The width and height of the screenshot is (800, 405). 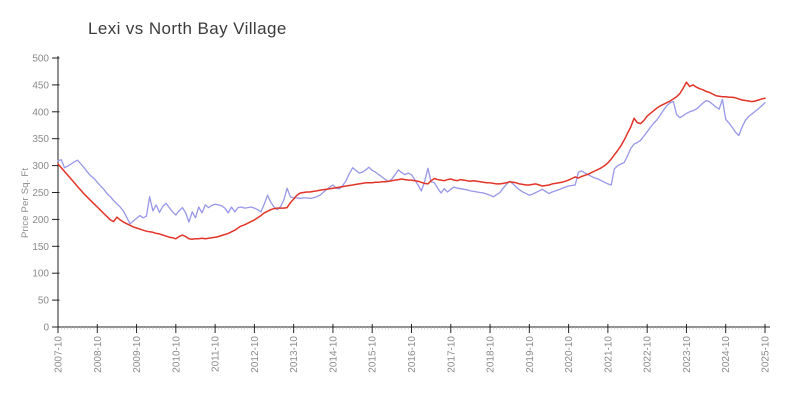 I want to click on x-tick-label: 2024-10, so click(x=726, y=354).